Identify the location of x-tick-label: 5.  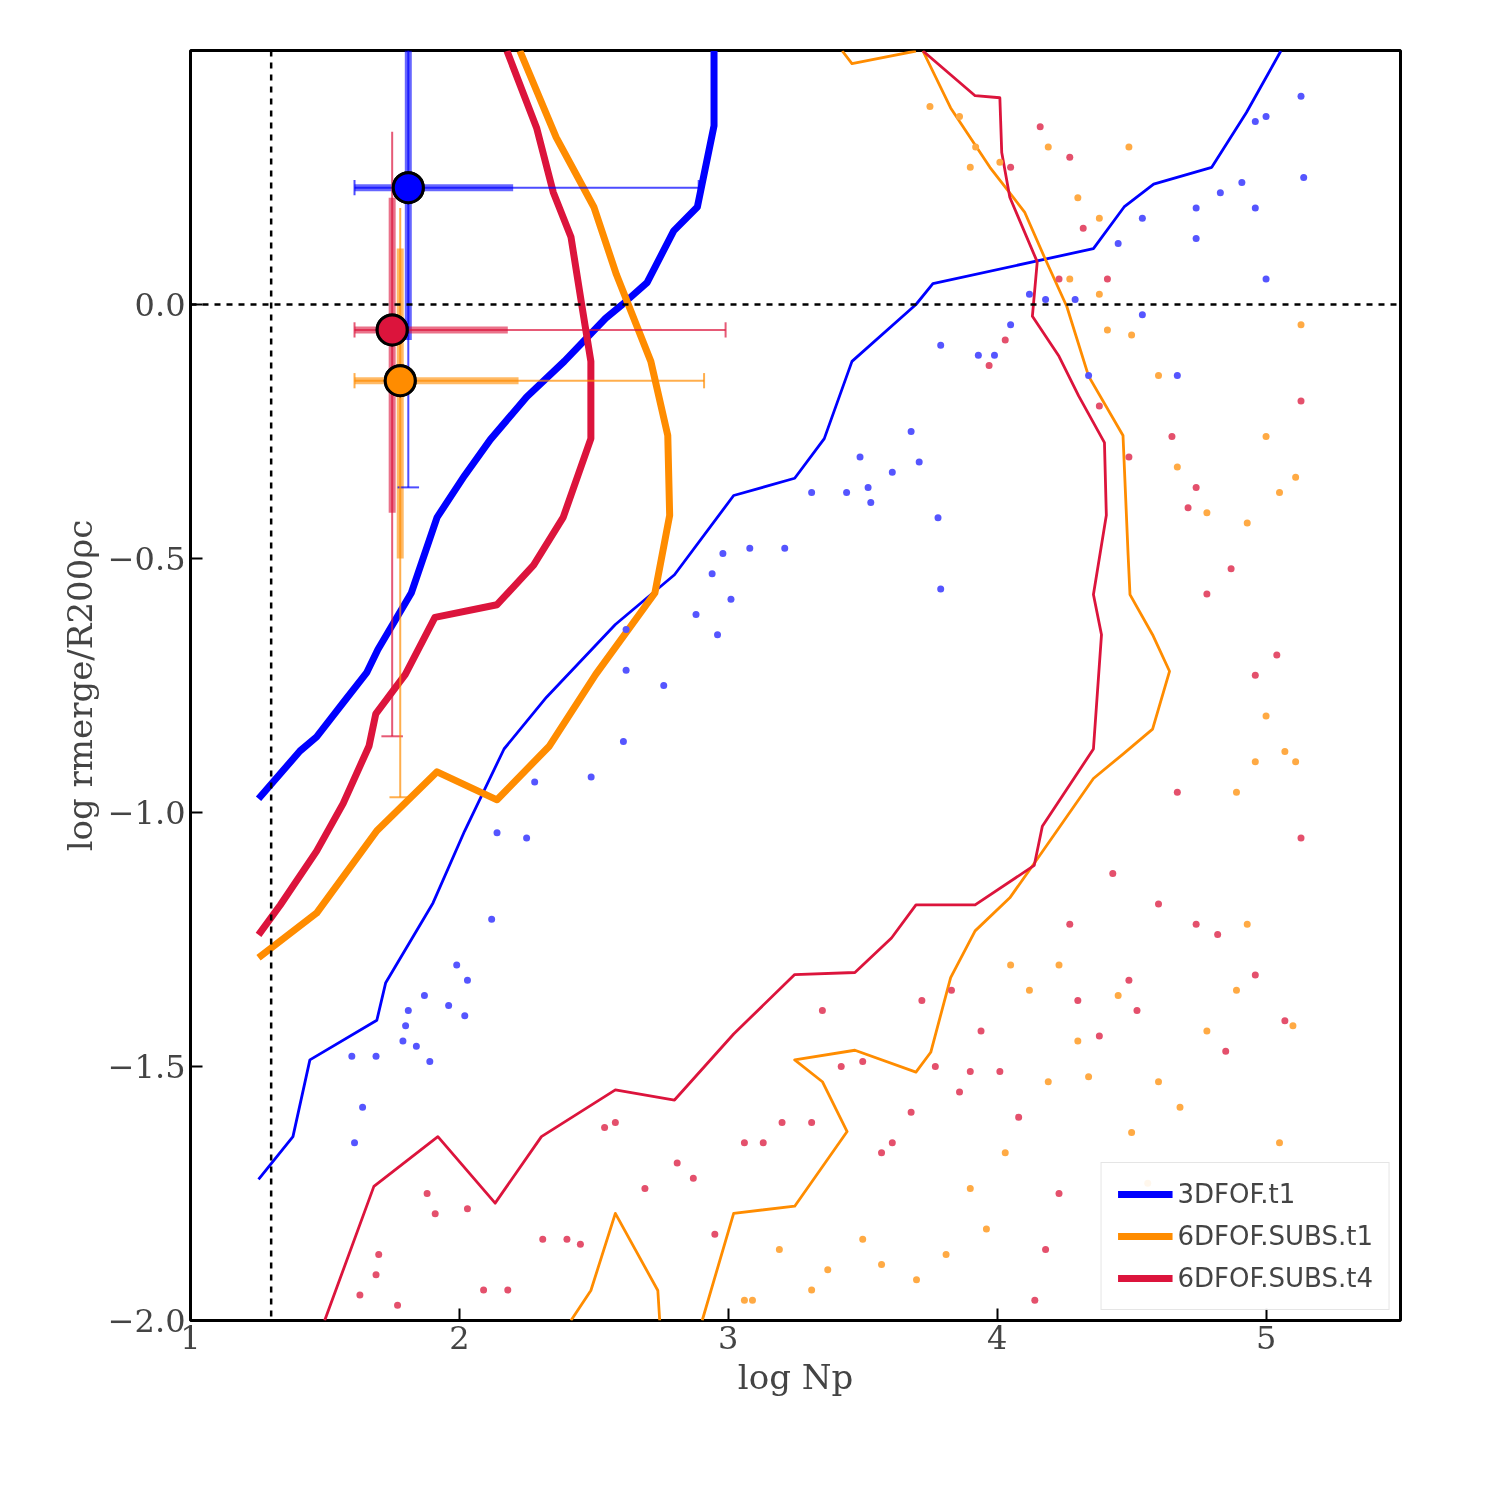
(1266, 1337).